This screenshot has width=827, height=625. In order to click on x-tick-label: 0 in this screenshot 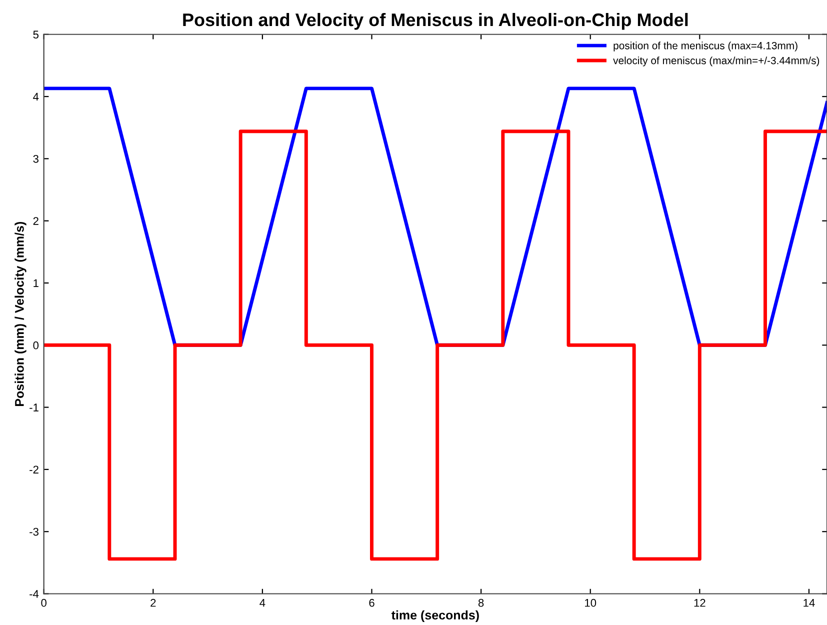, I will do `click(43, 602)`.